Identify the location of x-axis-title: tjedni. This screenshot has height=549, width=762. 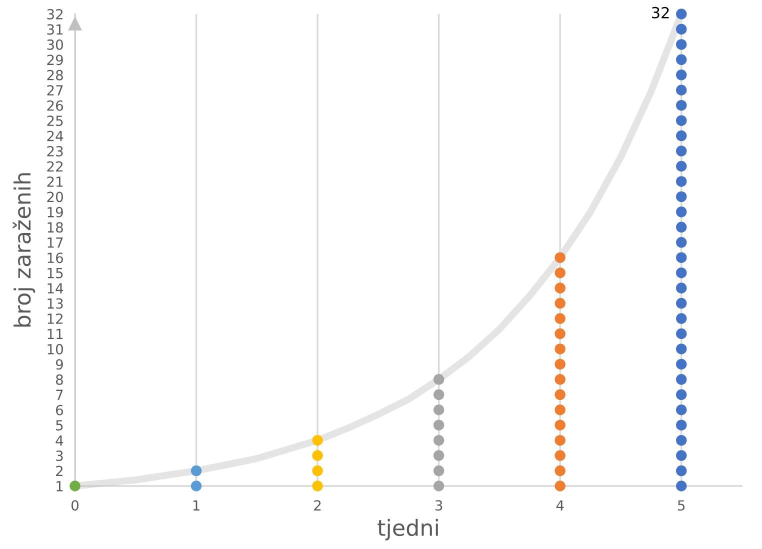
(408, 529).